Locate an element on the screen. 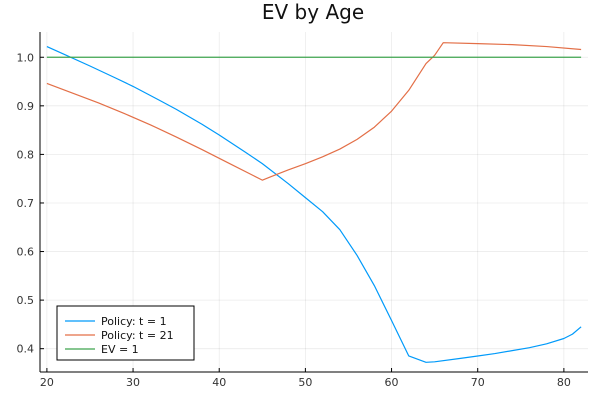 The width and height of the screenshot is (600, 400). x-tick-label: 30 is located at coordinates (133, 382).